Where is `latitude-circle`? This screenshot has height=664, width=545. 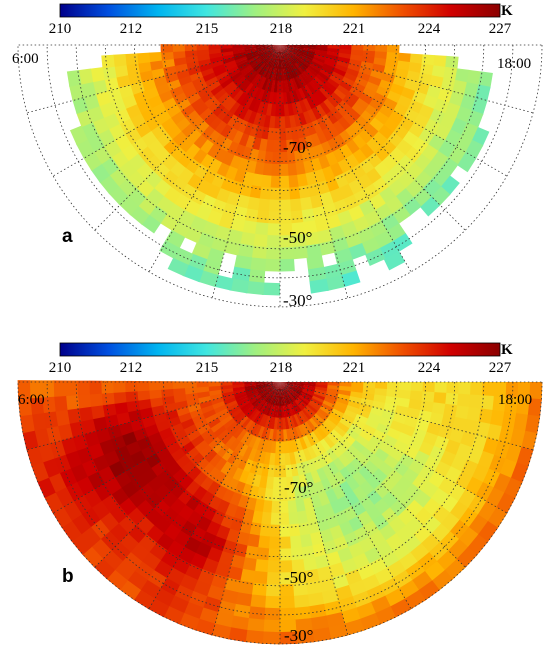
latitude-circle is located at coordinates (280, 454).